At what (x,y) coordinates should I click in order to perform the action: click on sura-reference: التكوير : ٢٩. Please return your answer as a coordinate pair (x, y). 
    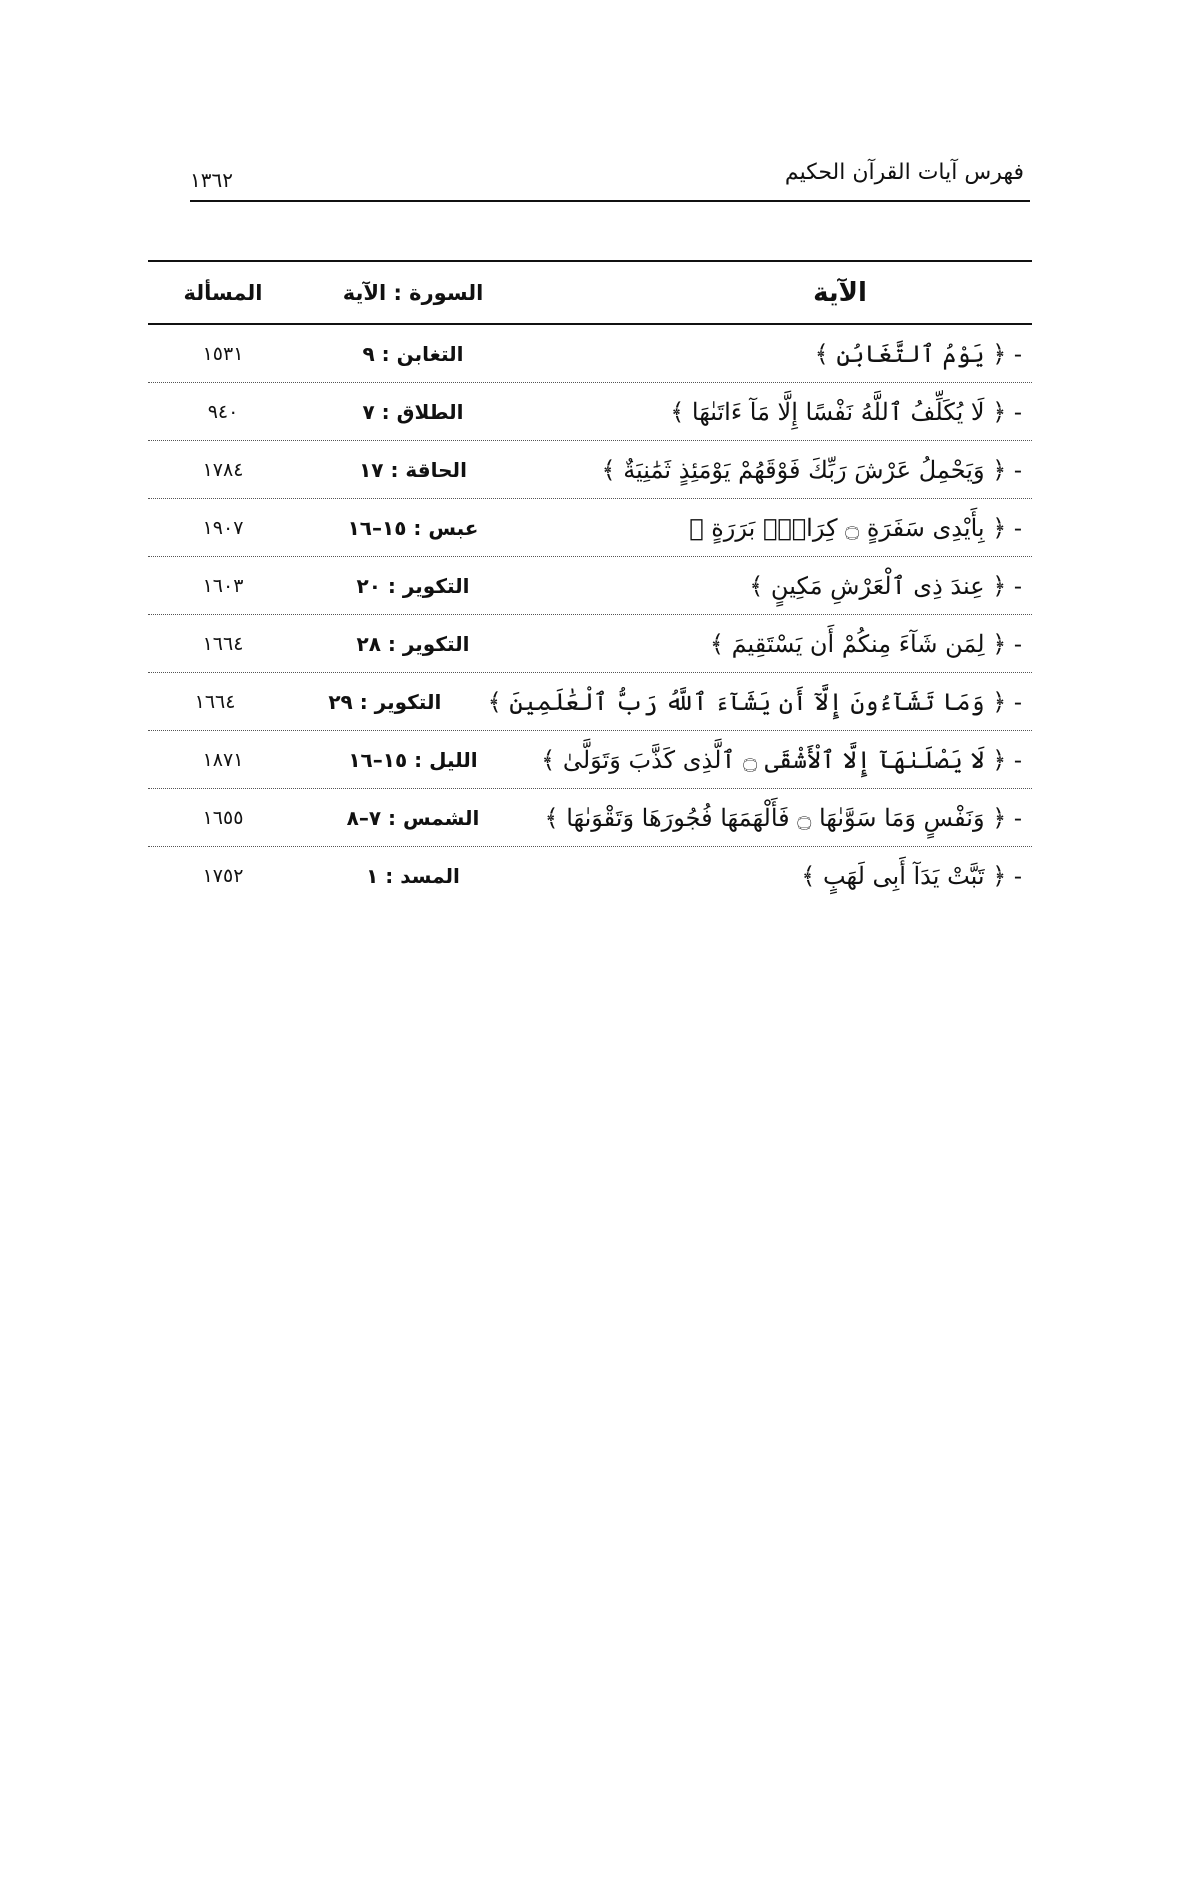
    Looking at the image, I should click on (385, 701).